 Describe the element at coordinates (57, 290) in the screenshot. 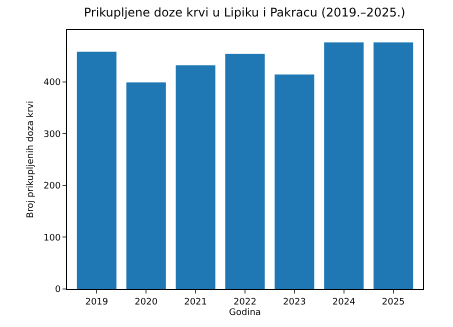

I see `y-tick-label: 0` at that location.